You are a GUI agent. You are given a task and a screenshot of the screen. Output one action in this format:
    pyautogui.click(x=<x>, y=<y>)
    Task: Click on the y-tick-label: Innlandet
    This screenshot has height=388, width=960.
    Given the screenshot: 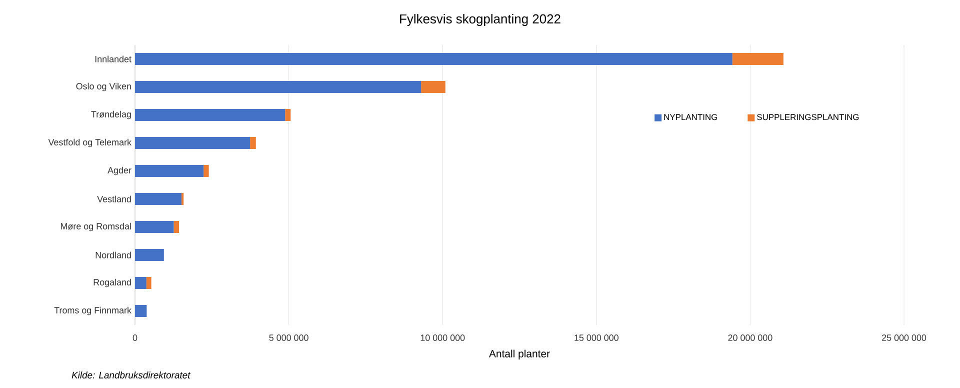 What is the action you would take?
    pyautogui.click(x=113, y=59)
    